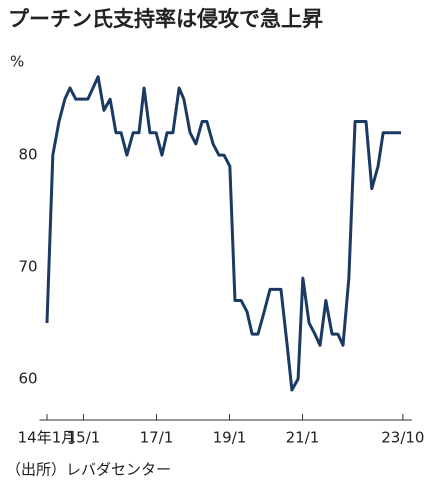 Image resolution: width=425 pixels, height=493 pixels. I want to click on x-tick-label: 21/1, so click(303, 438).